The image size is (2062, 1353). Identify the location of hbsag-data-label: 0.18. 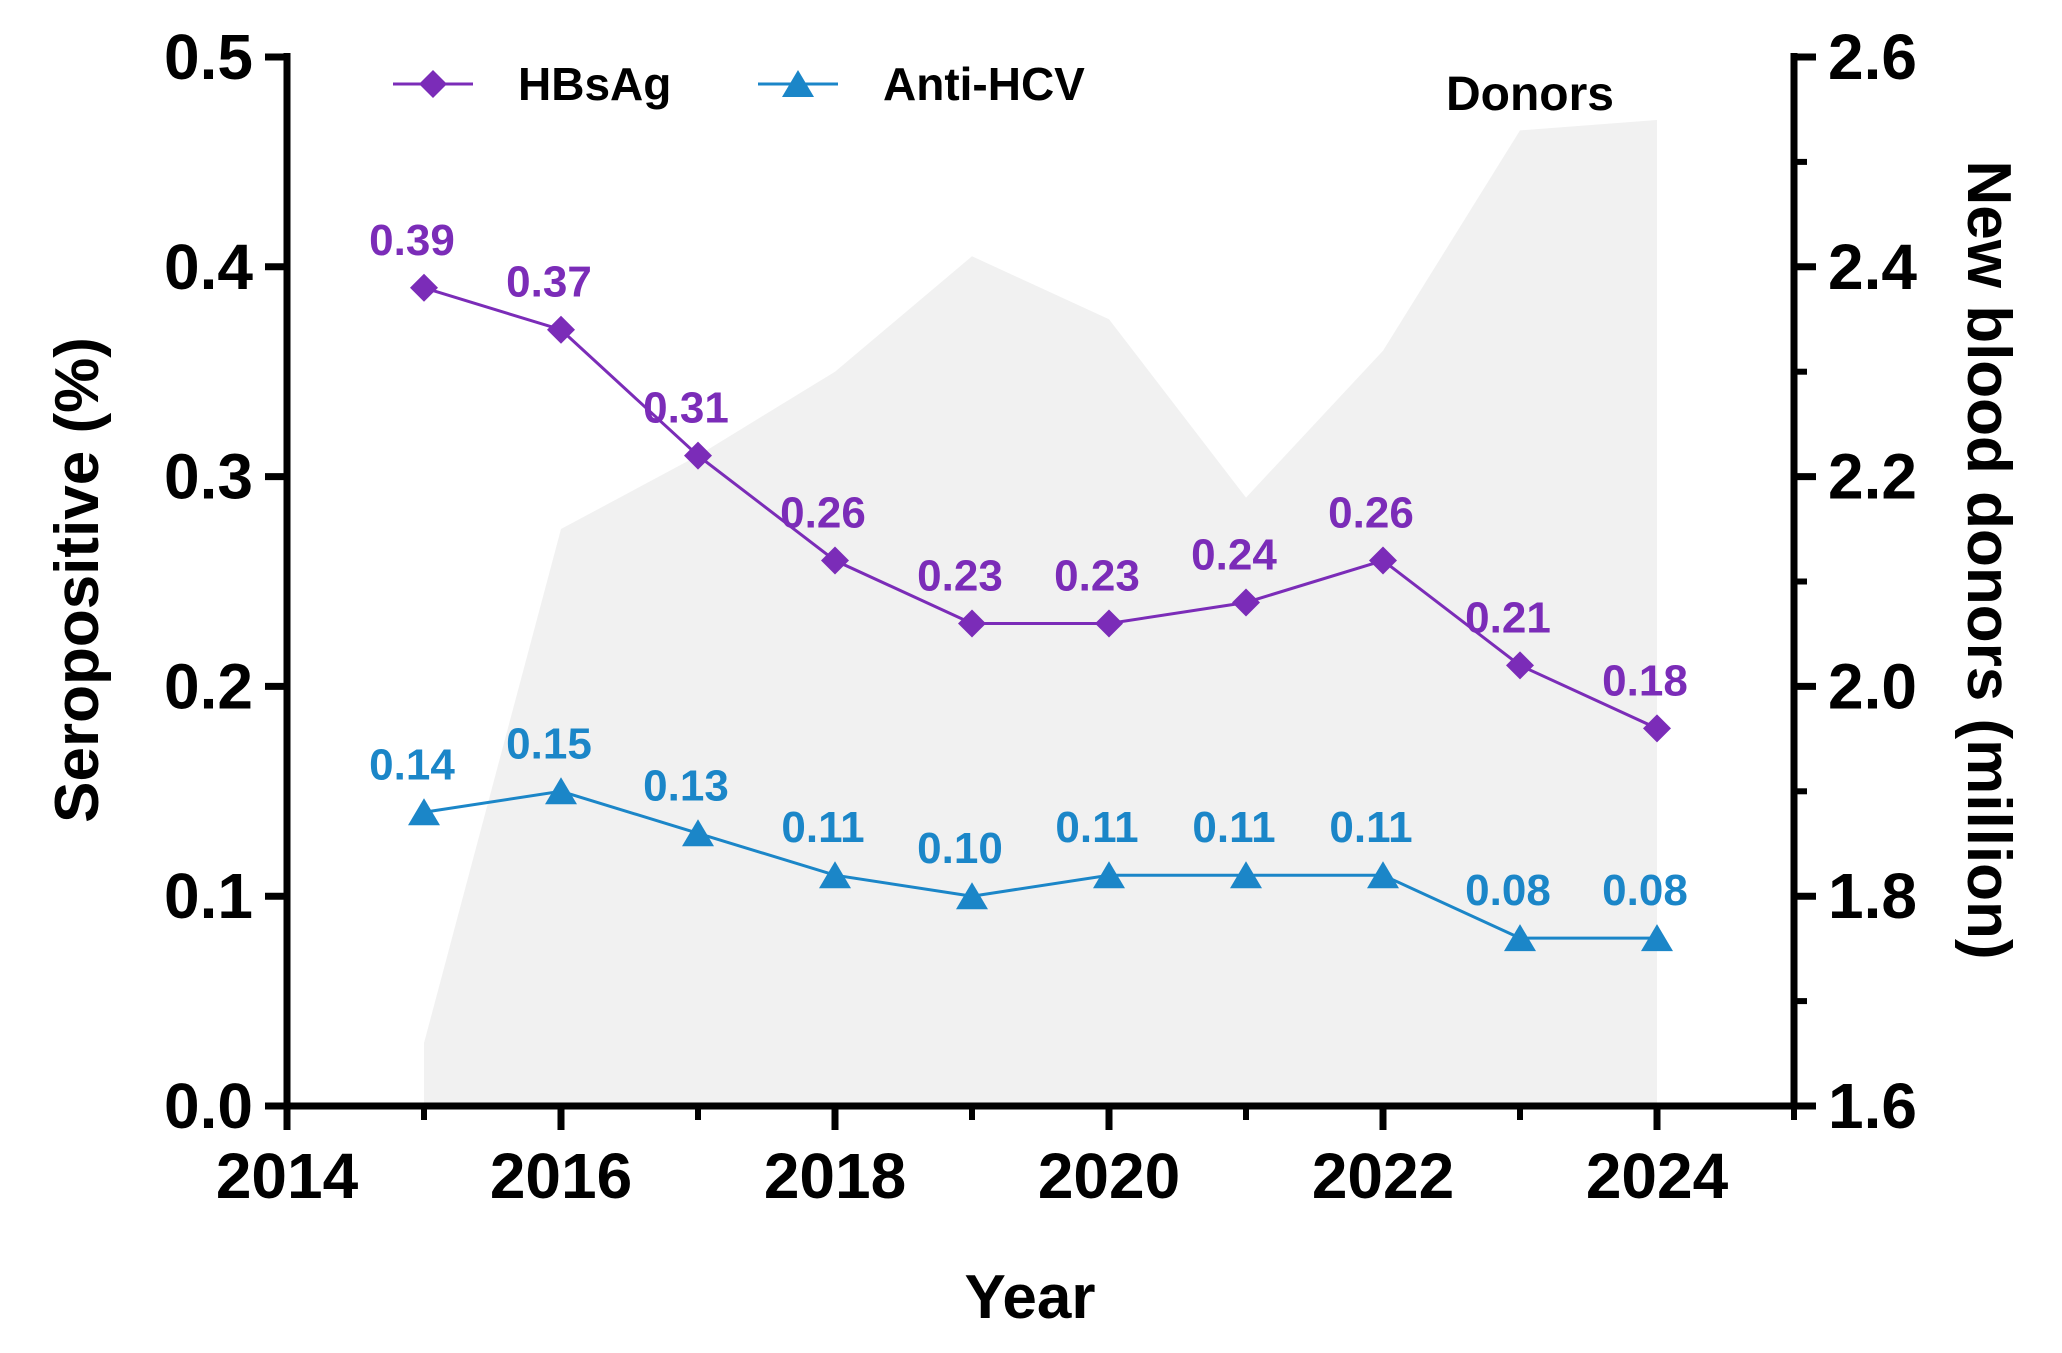
(1645, 680).